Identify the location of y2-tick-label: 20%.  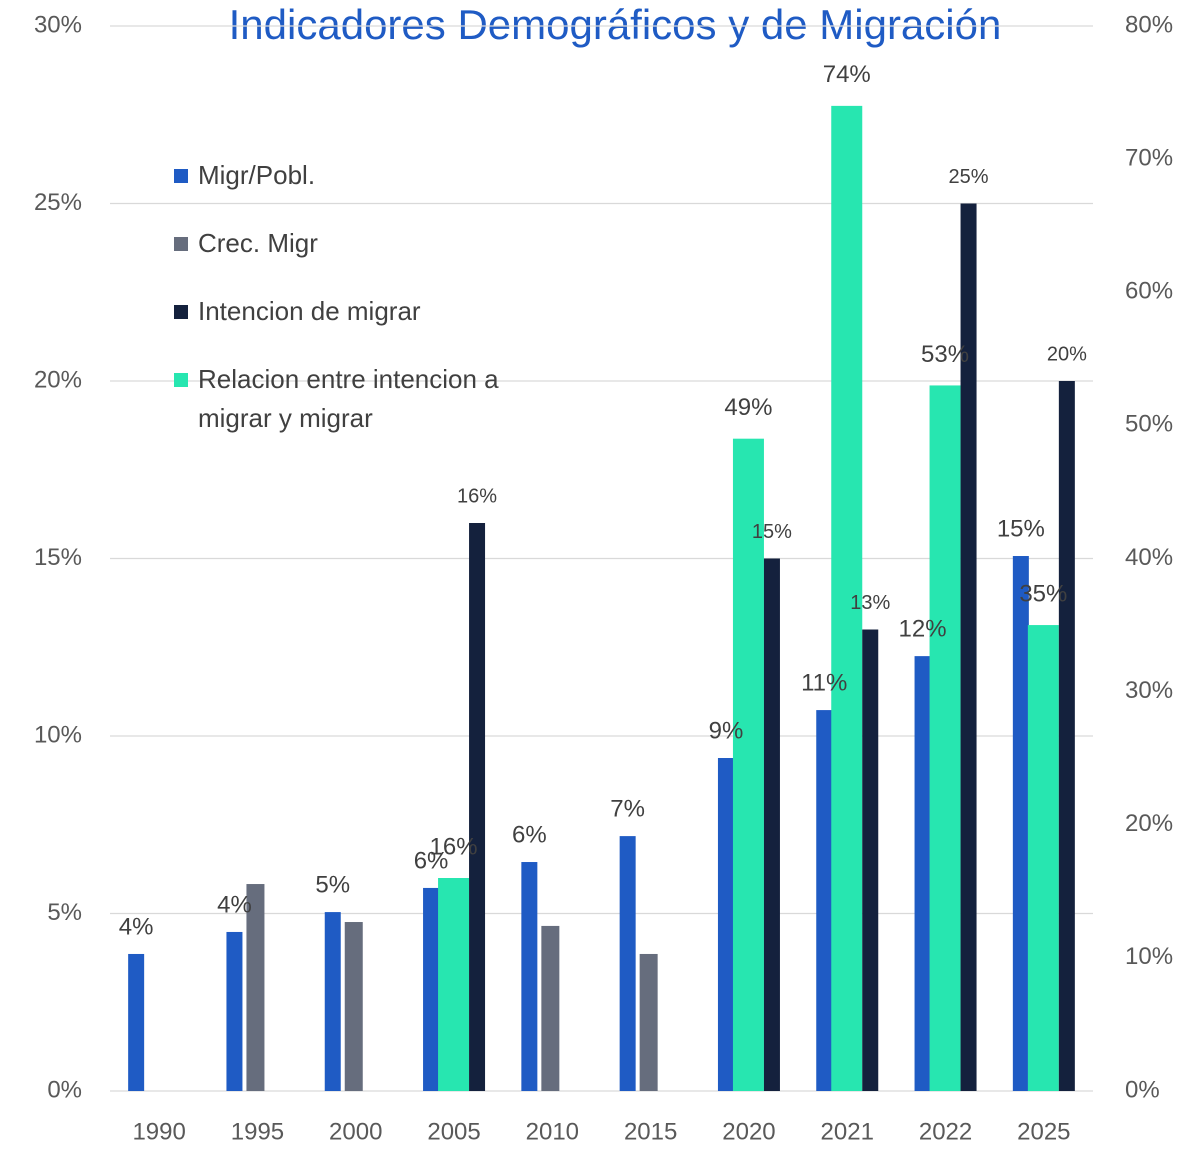
(1149, 823).